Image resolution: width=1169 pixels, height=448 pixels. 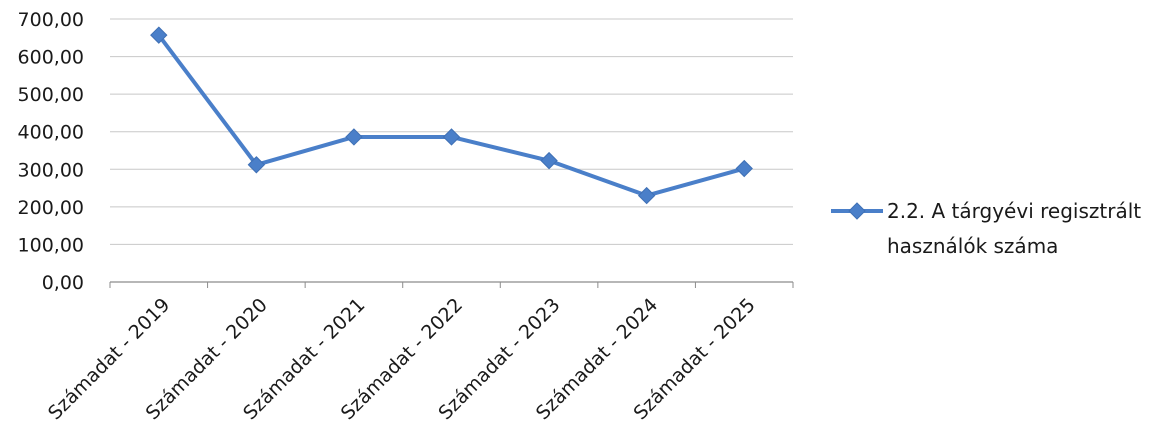 What do you see at coordinates (1014, 211) in the screenshot?
I see `legend-label: 2.2. A tárgyévi regisztrált` at bounding box center [1014, 211].